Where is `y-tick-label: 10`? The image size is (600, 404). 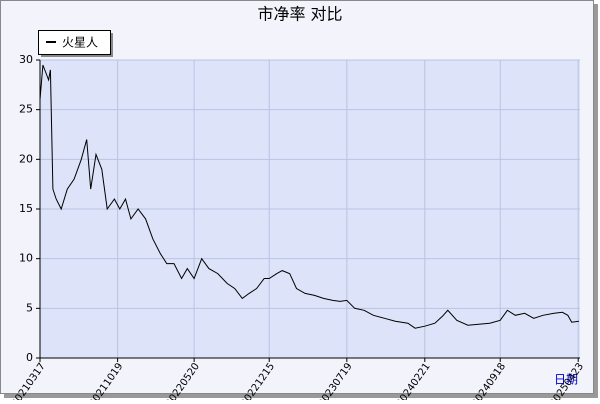
y-tick-label: 10 is located at coordinates (26, 258).